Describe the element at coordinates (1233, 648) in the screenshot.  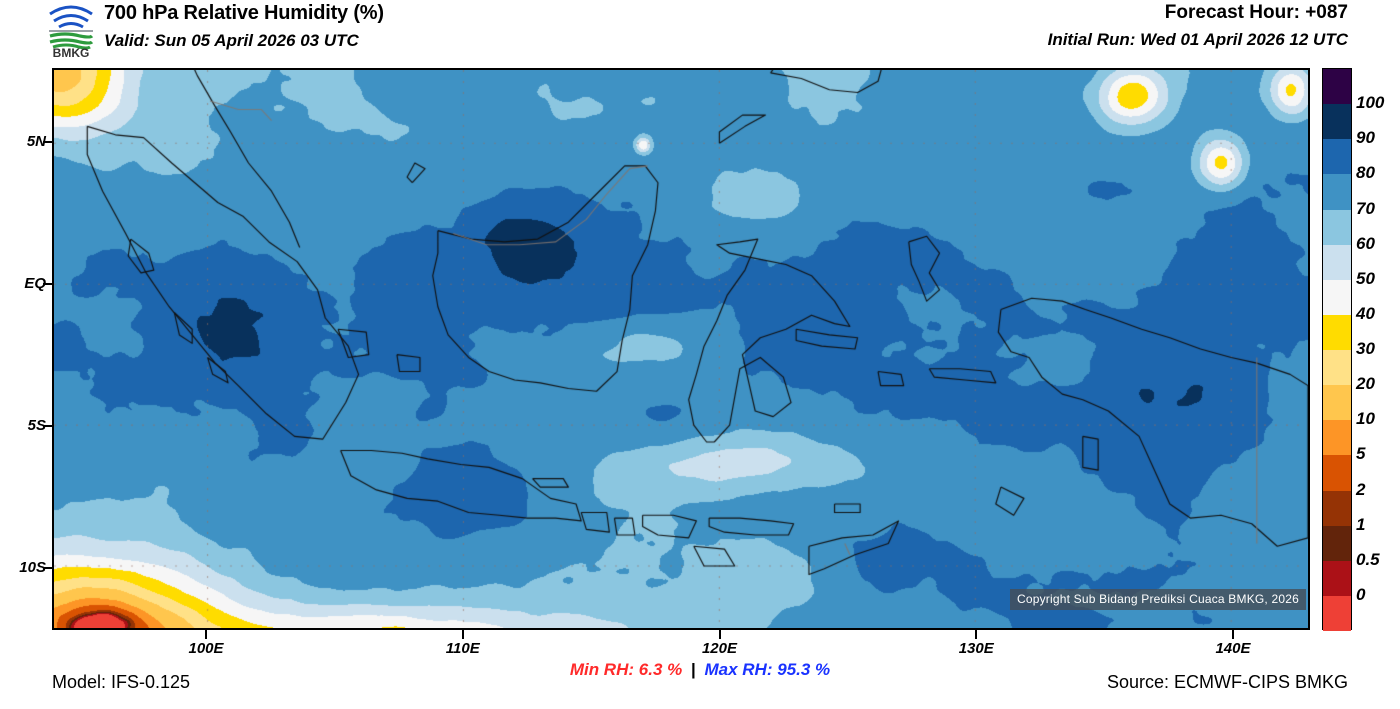
I see `lon-label-140E: 140E` at that location.